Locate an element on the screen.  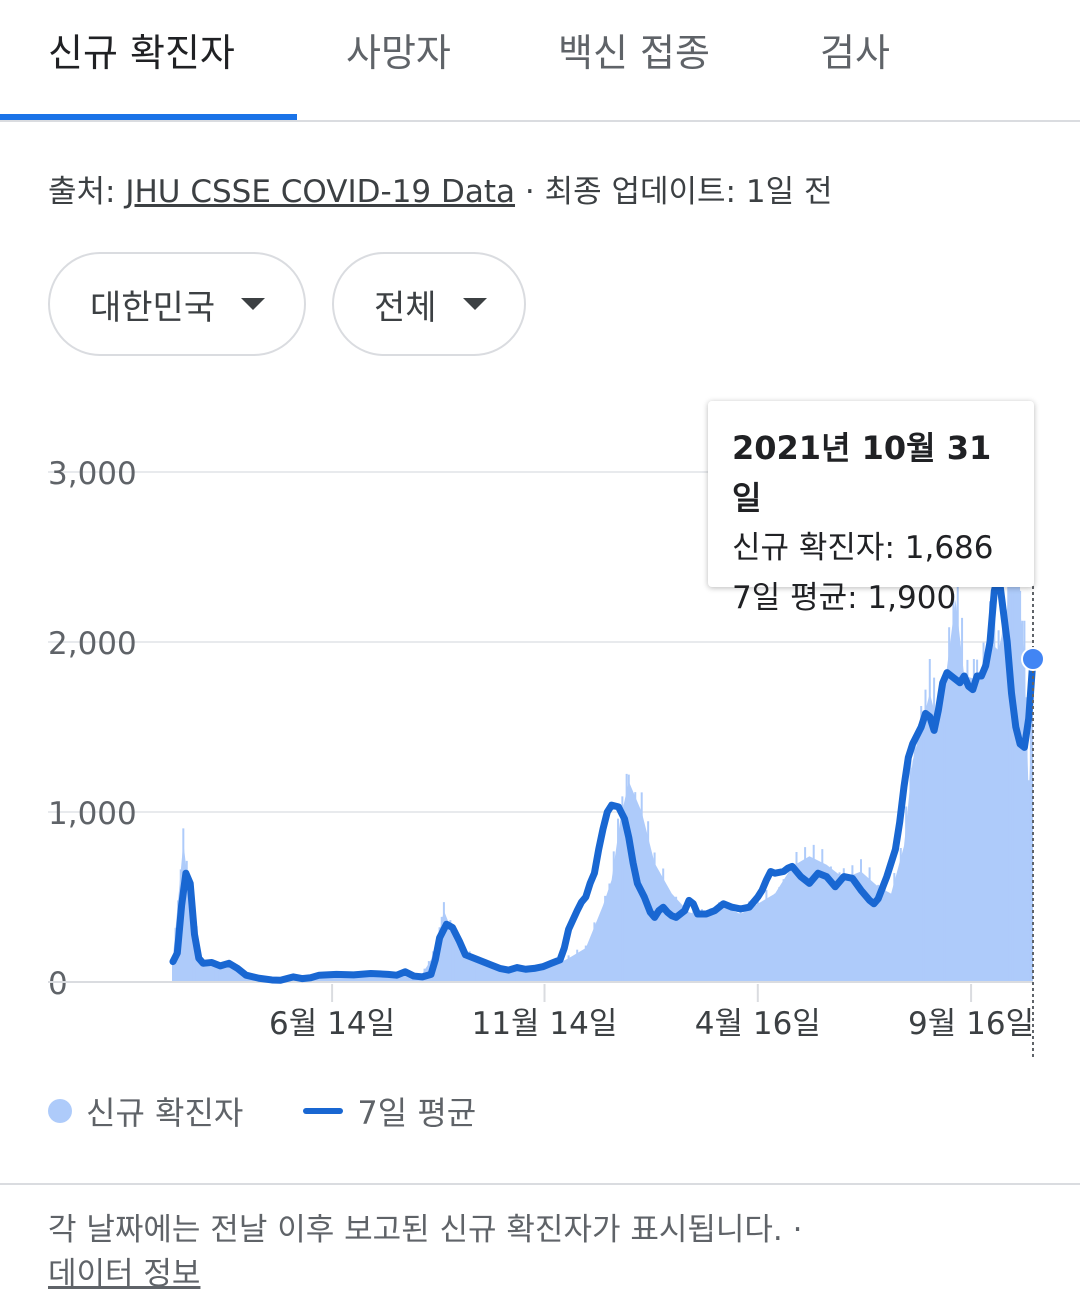
chart-tooltip: 2021년 10월 31일 신규 확진자: 1,686 7일 평균: 1,900 is located at coordinates (871, 508).